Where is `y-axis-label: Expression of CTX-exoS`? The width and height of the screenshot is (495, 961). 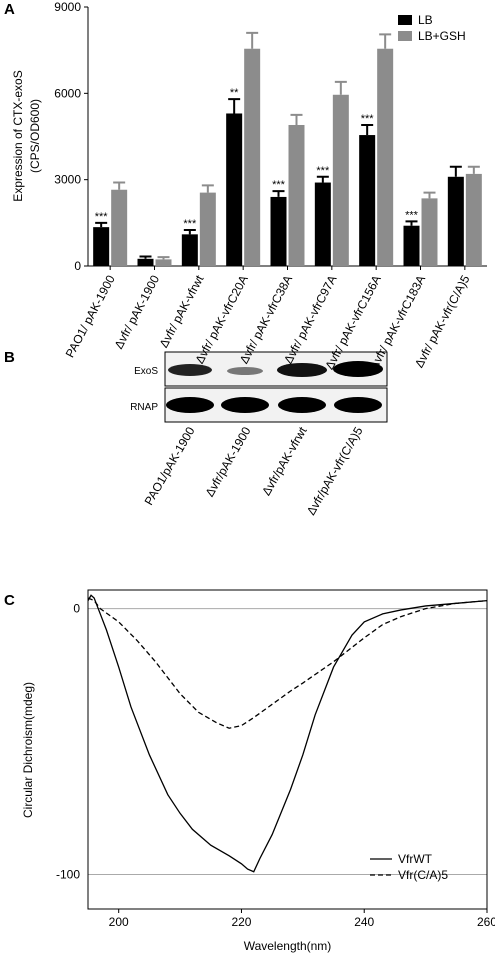
y-axis-label: Expression of CTX-exoS is located at coordinates (18, 135).